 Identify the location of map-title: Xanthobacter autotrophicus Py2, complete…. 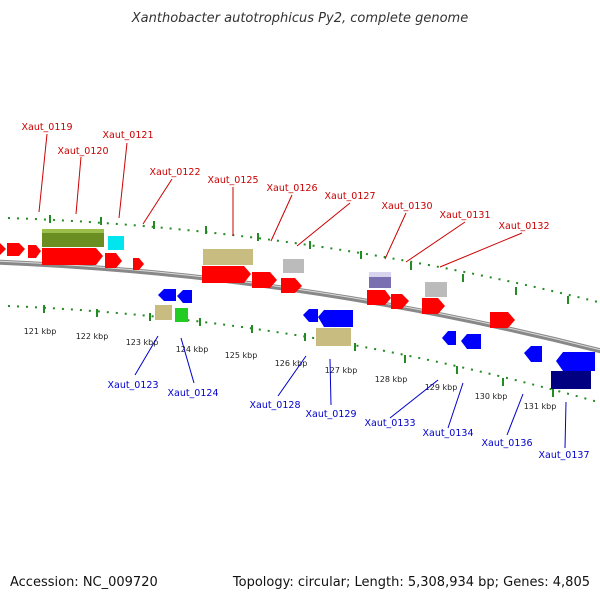
(299, 18).